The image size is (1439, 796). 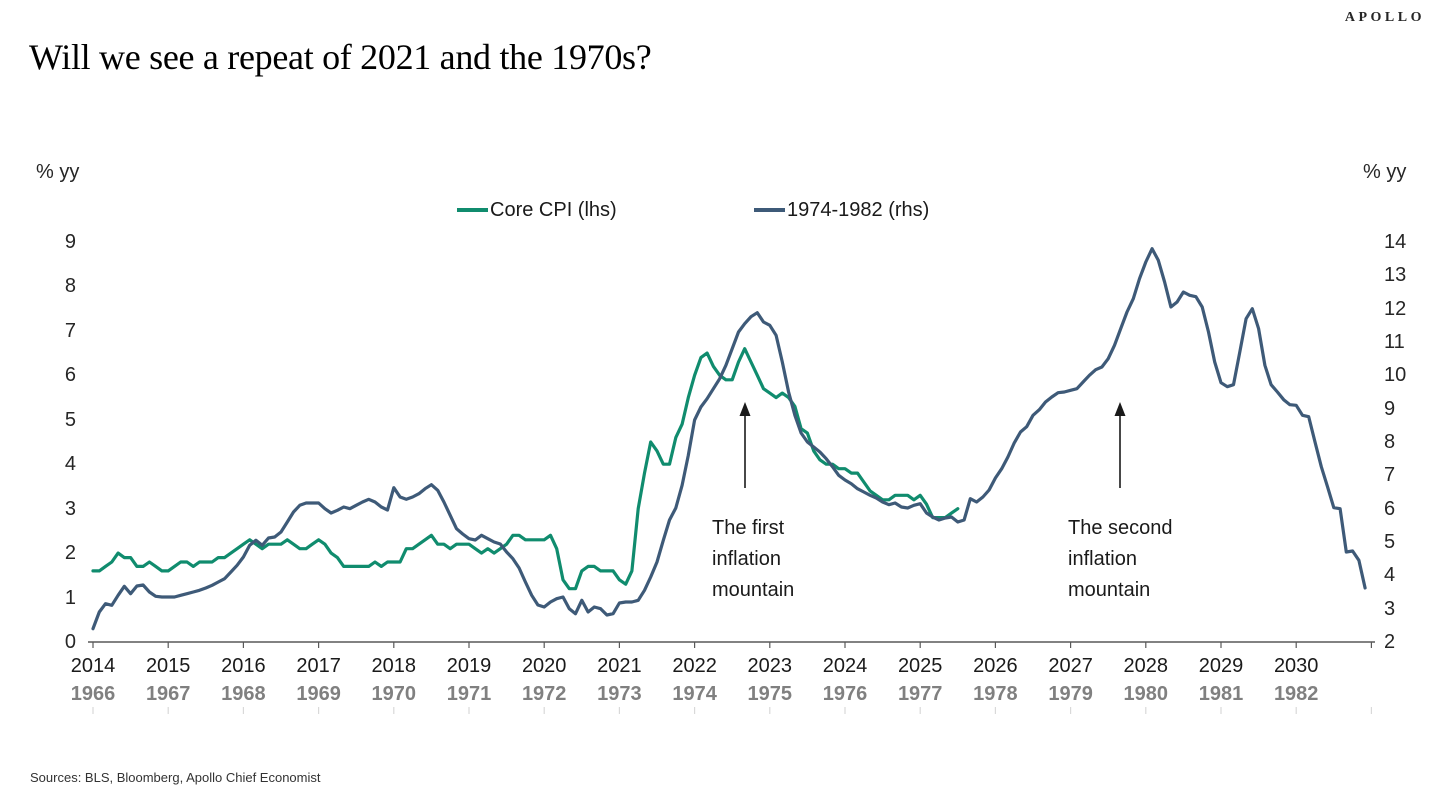 I want to click on legend-label-1974-1982: 1974-1982 (rhs), so click(x=858, y=209).